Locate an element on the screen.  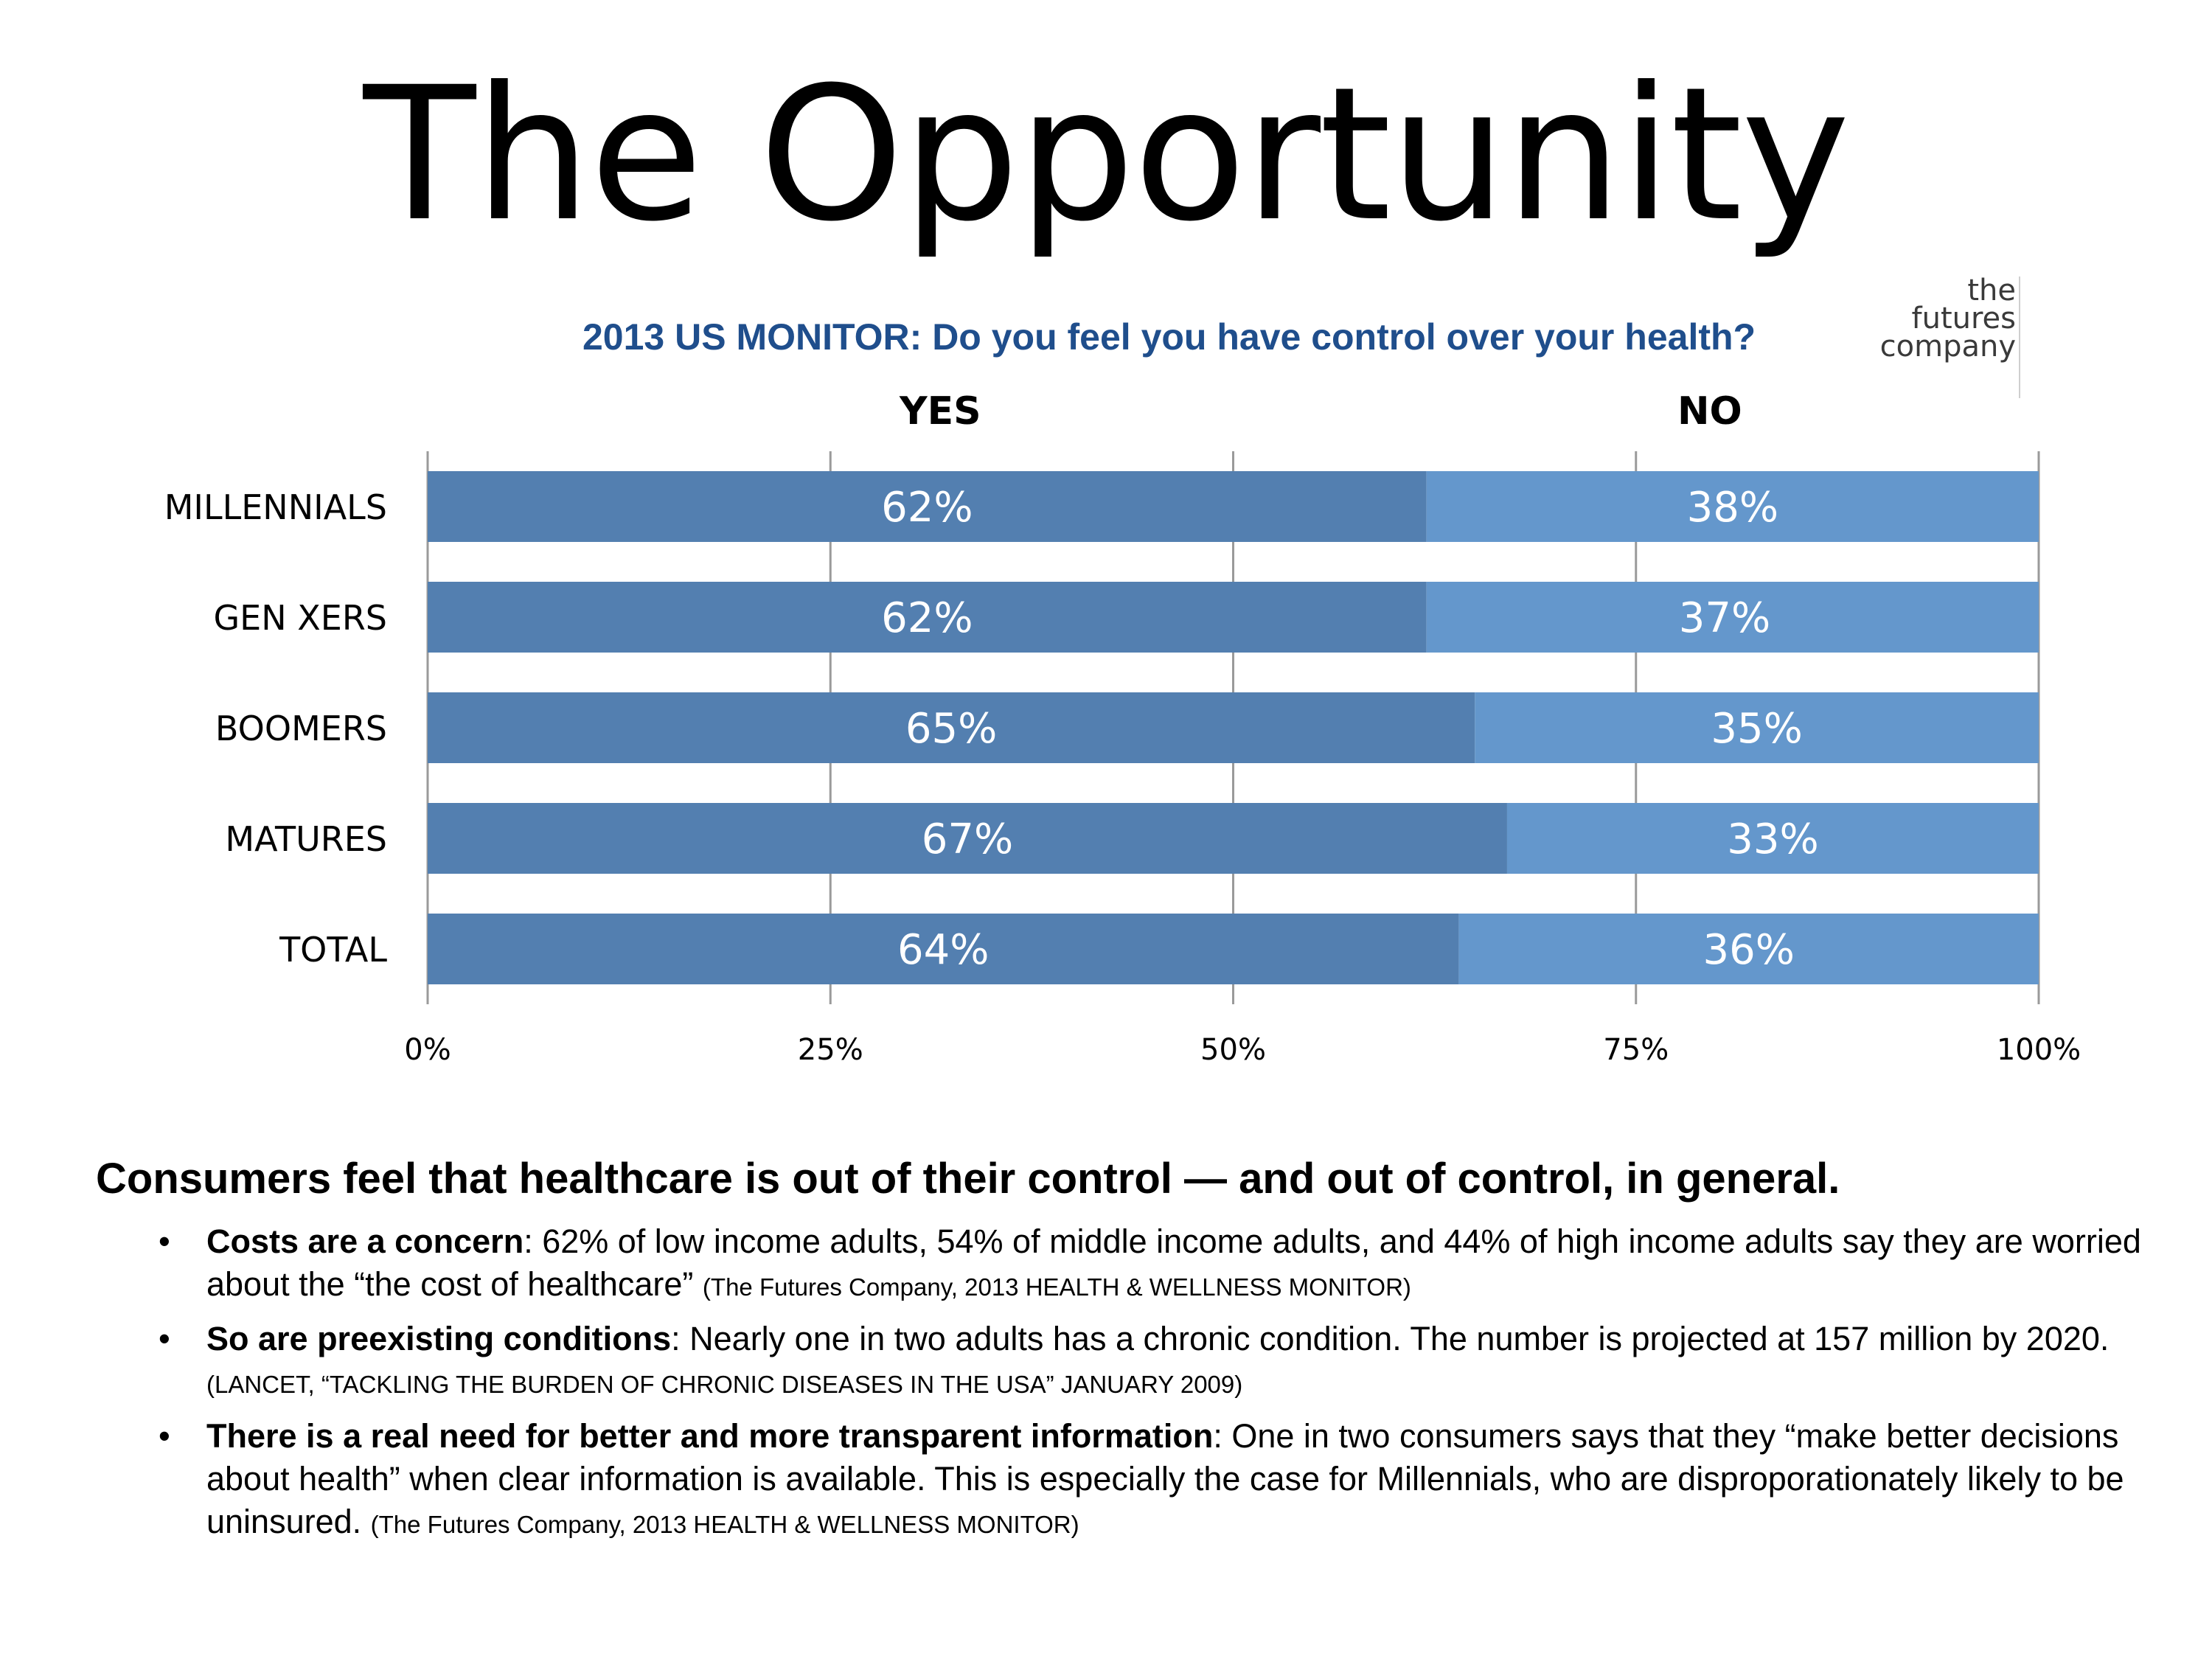
data-label-yes: 65% is located at coordinates (951, 729).